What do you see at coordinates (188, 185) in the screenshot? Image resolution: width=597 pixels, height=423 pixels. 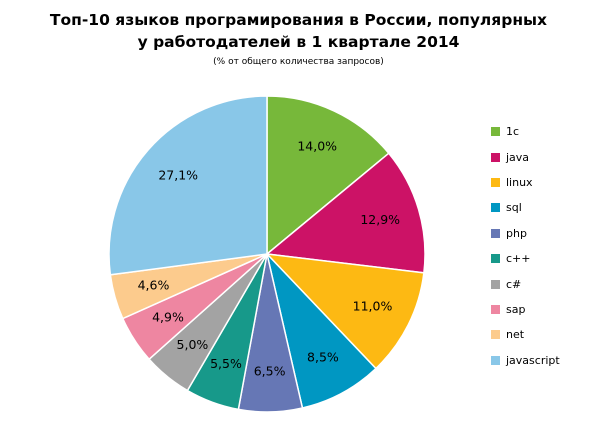 I see `pie-slice-javascript` at bounding box center [188, 185].